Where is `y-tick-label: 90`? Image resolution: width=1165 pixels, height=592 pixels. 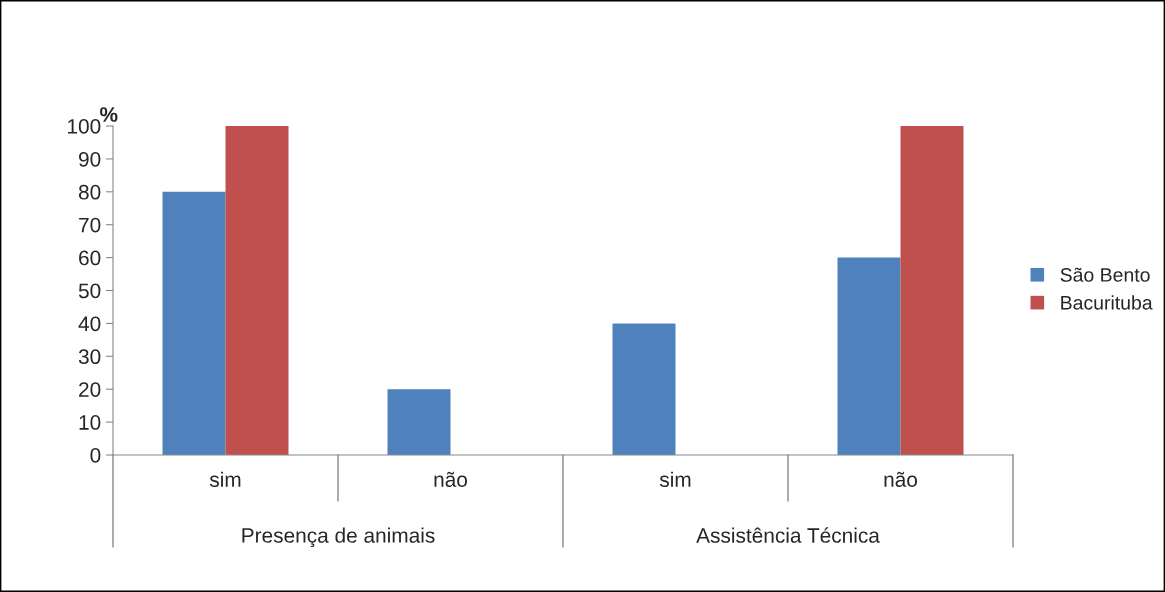 y-tick-label: 90 is located at coordinates (90, 159).